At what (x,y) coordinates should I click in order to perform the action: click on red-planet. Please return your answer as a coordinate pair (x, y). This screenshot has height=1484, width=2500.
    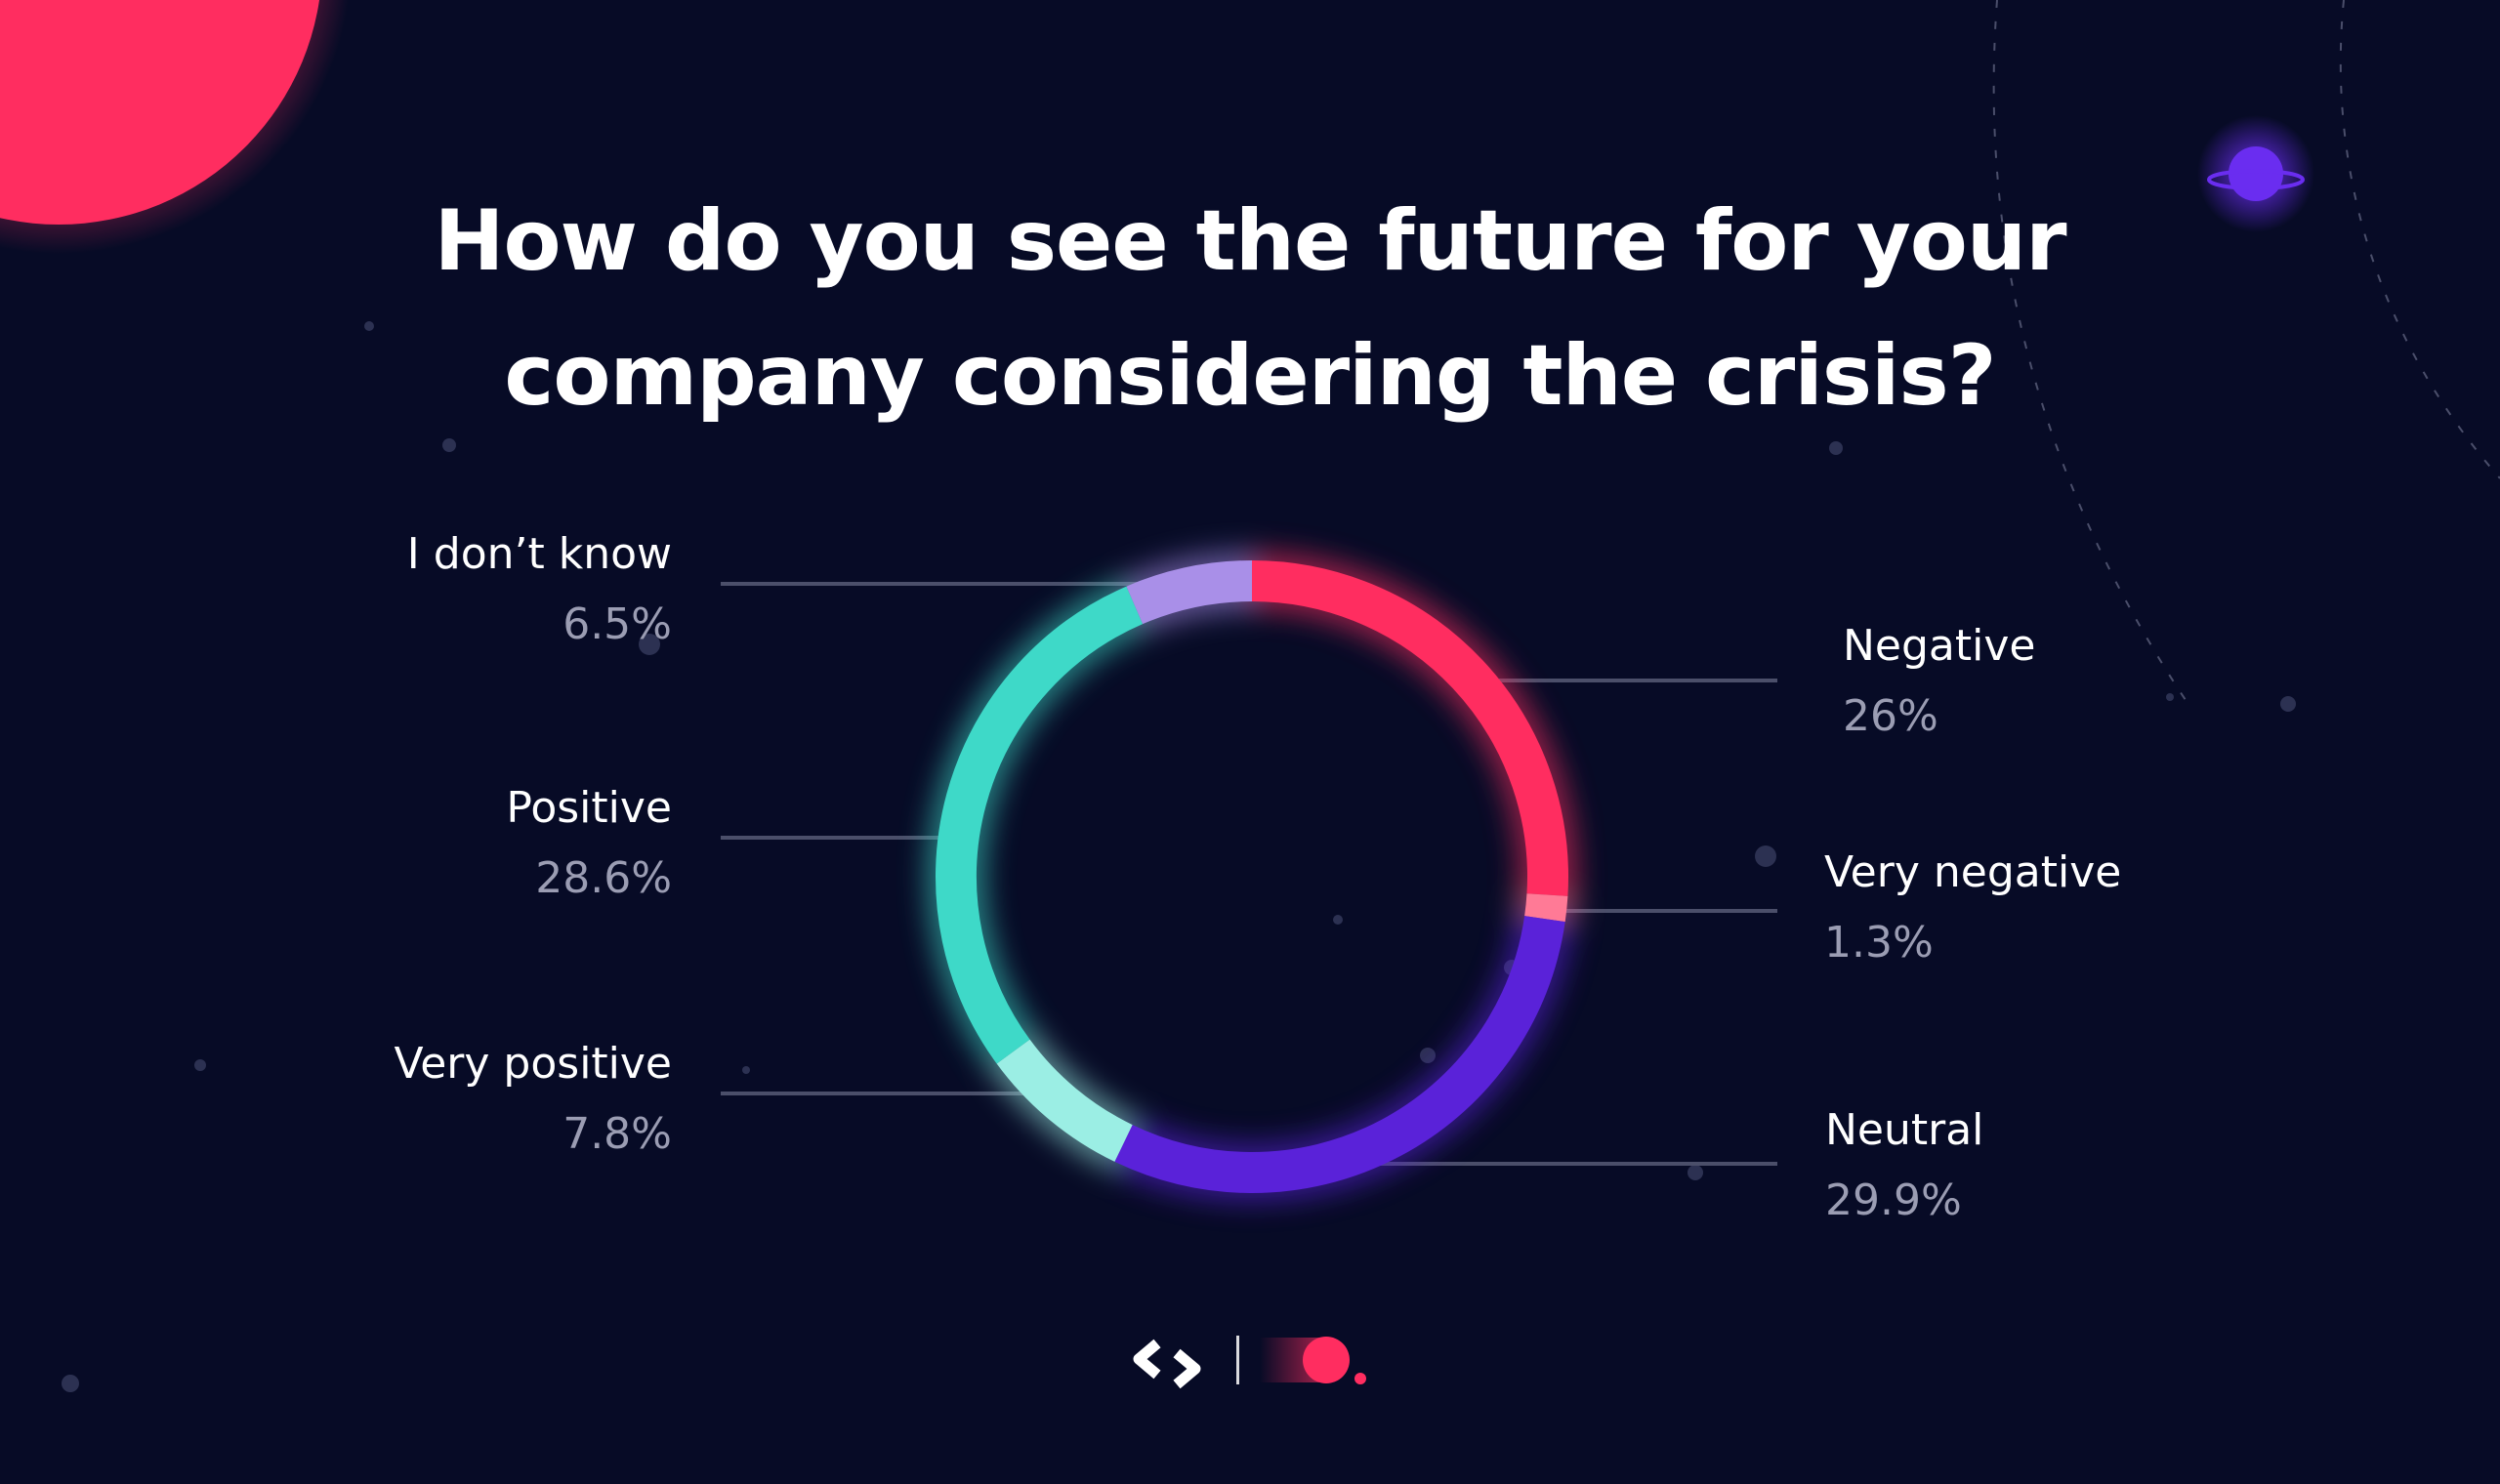
    Looking at the image, I should click on (159, 113).